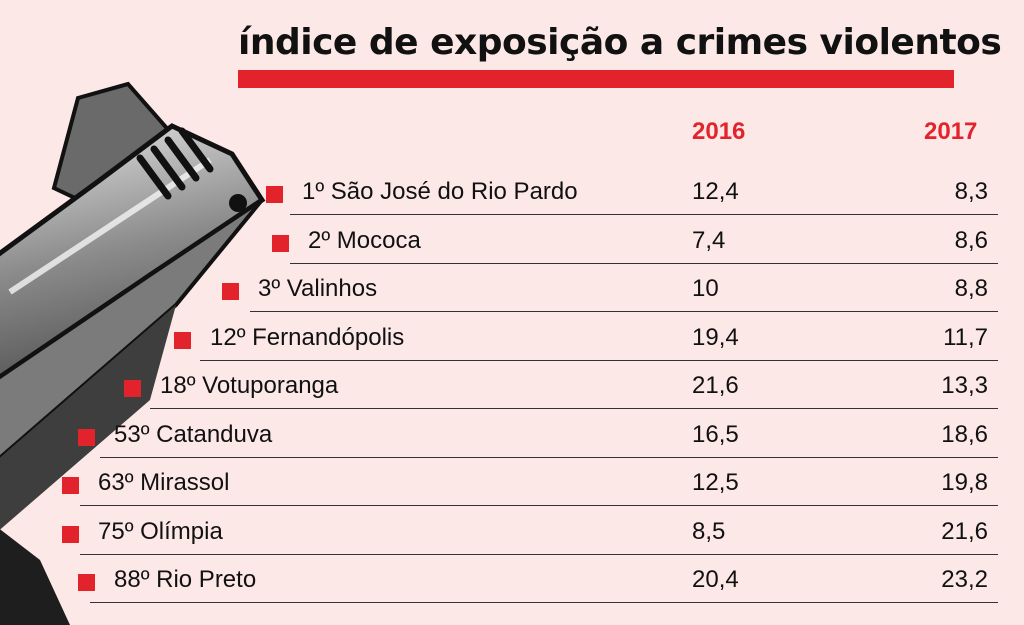 The height and width of the screenshot is (625, 1024). What do you see at coordinates (620, 42) in the screenshot?
I see `chart-title: índice de exposição a crimes violentos` at bounding box center [620, 42].